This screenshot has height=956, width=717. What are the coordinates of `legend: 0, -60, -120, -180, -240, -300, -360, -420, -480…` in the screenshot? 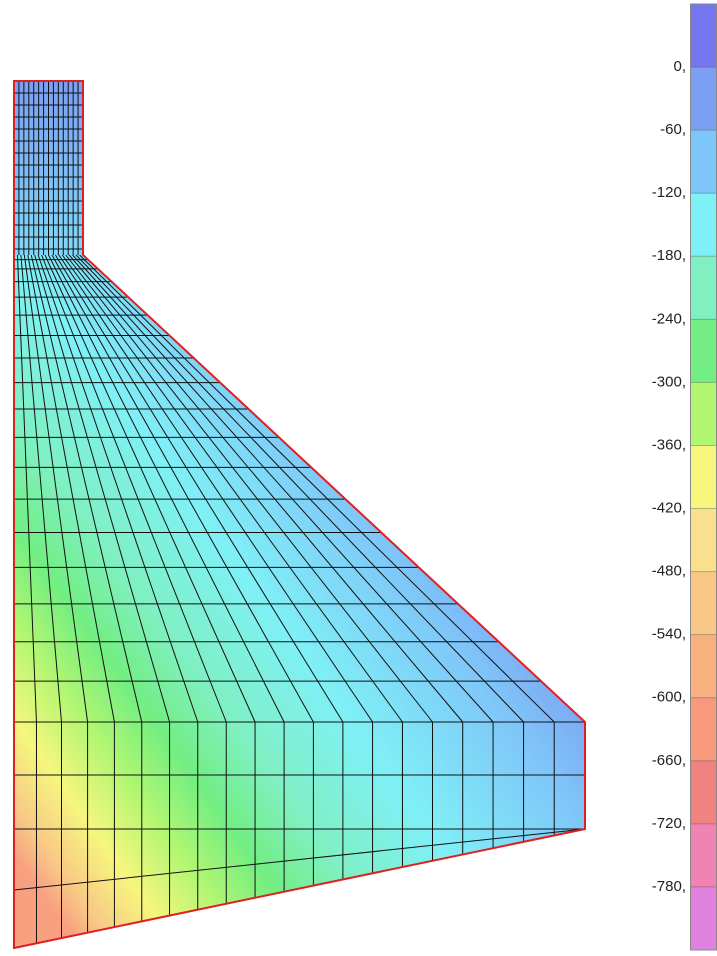 It's located at (684, 477).